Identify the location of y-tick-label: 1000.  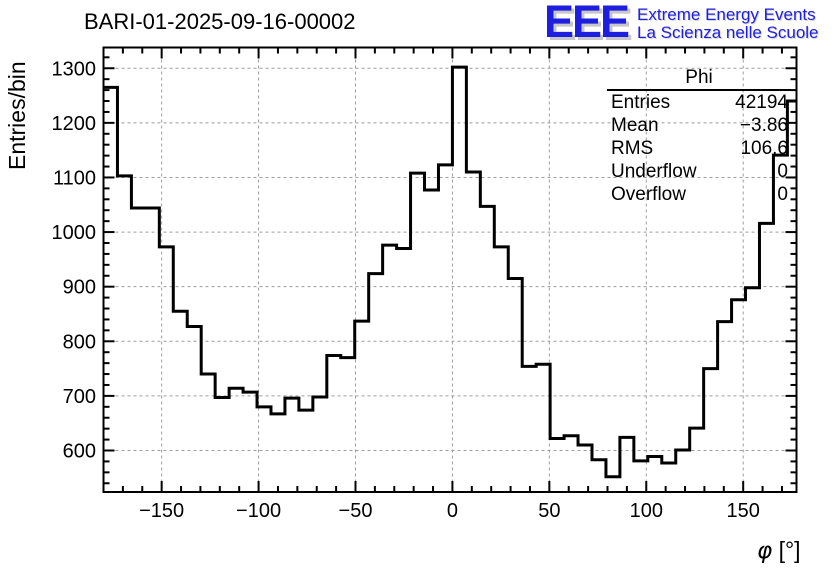
(74, 233).